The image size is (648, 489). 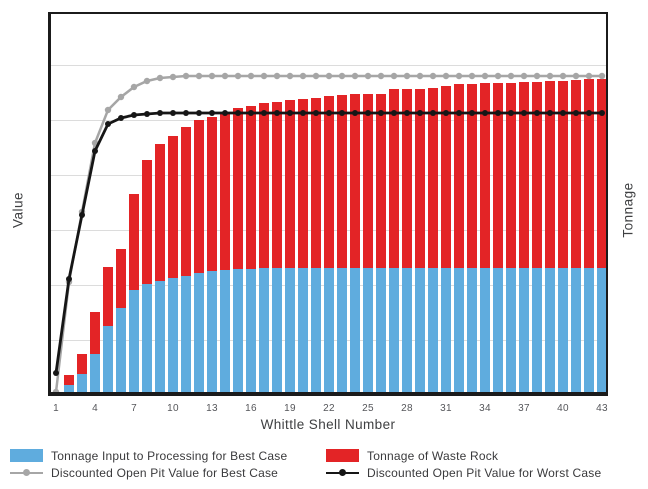 I want to click on x-tick-label: 43, so click(x=602, y=408).